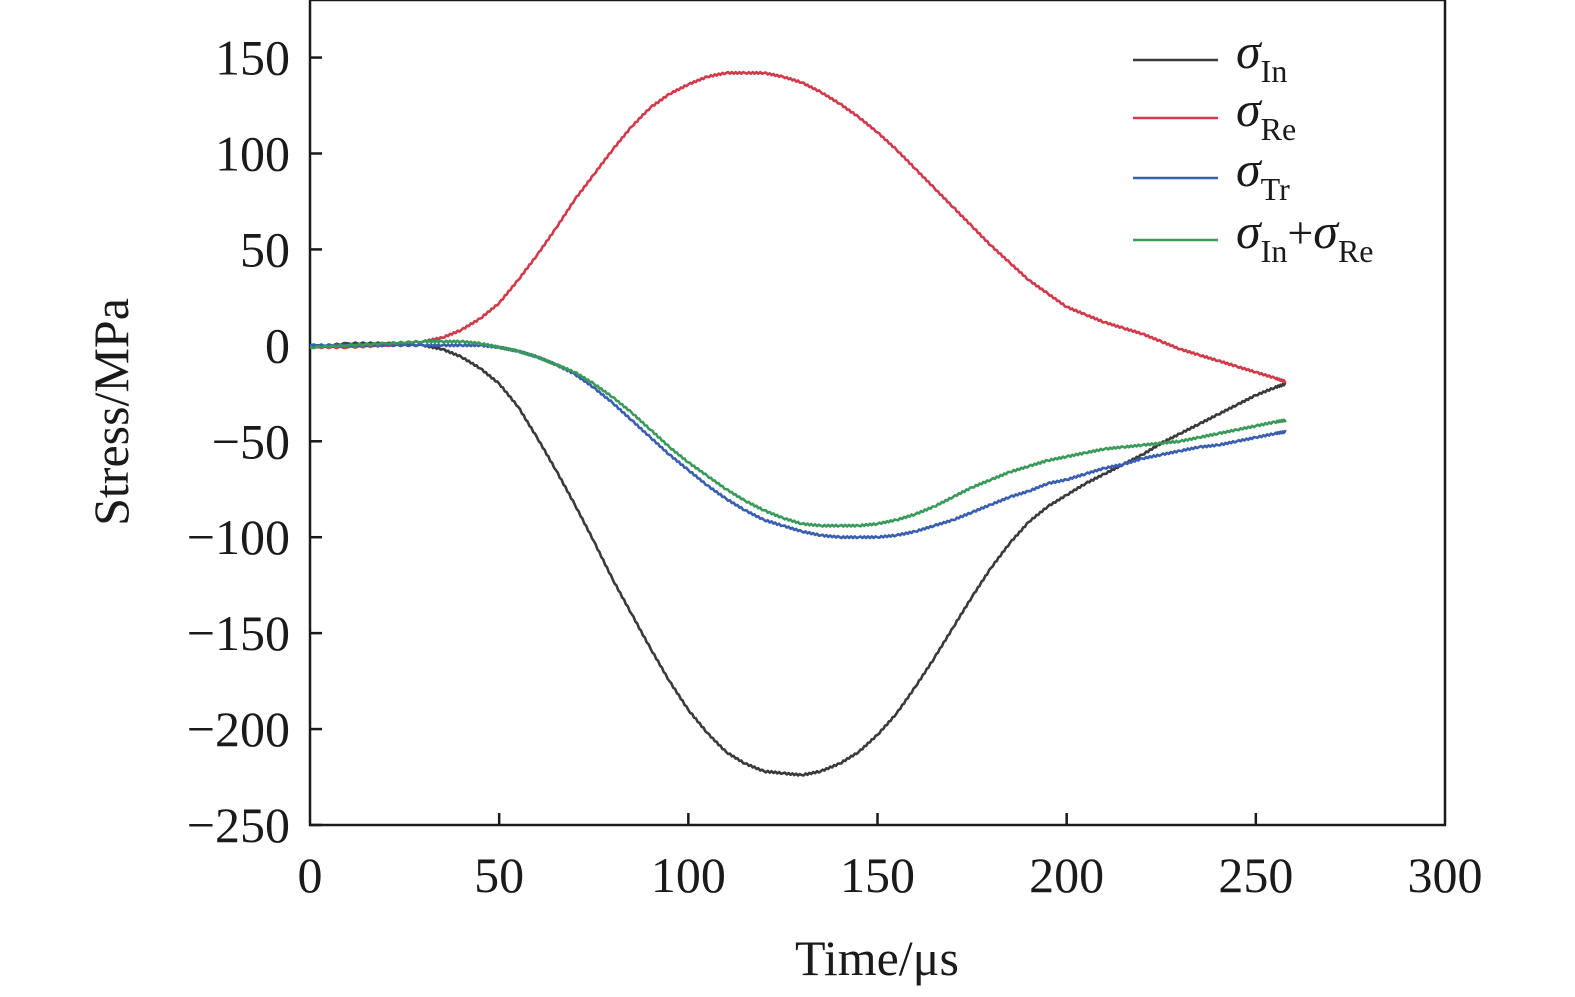 The image size is (1575, 997). What do you see at coordinates (688, 875) in the screenshot?
I see `x-tick-label: 100` at bounding box center [688, 875].